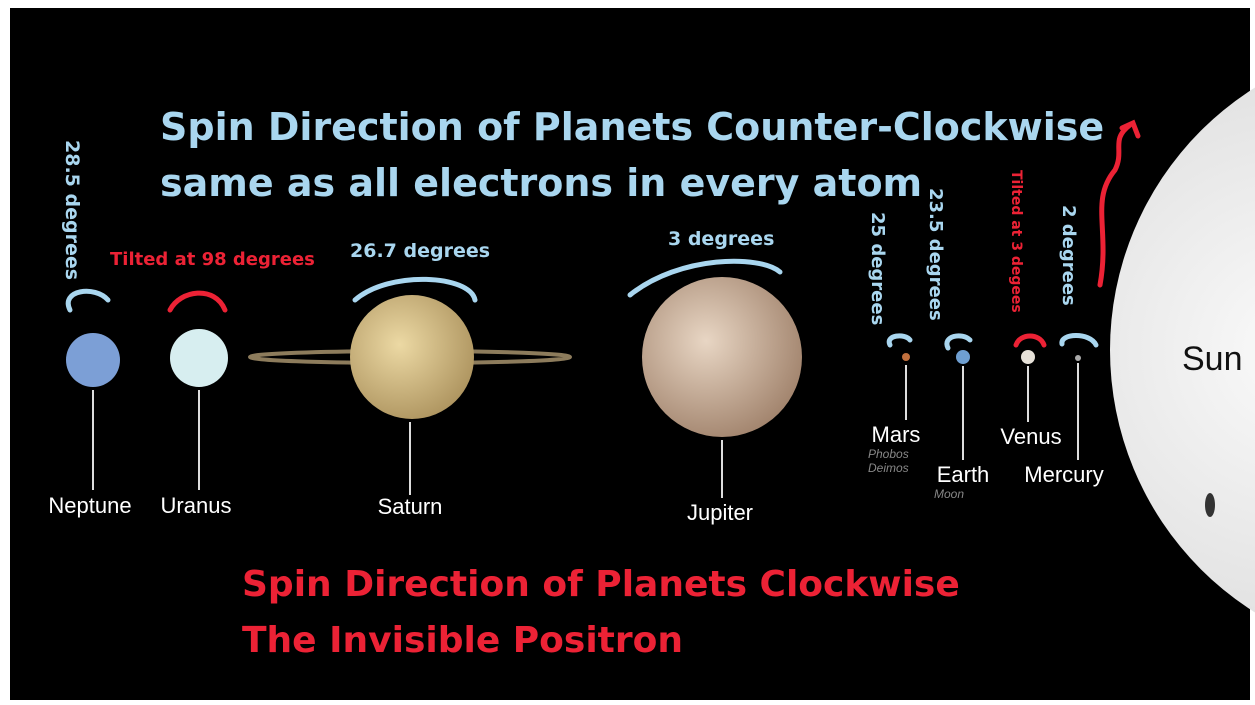  Describe the element at coordinates (949, 494) in the screenshot. I see `moon-name: Moon` at that location.